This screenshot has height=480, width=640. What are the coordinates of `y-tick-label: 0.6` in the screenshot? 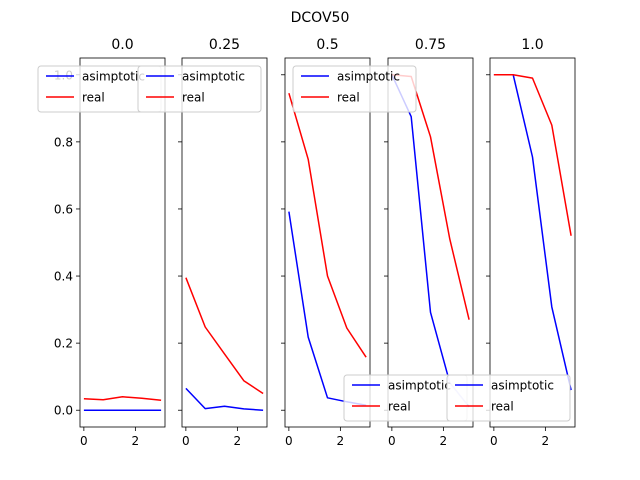 It's located at (63, 209).